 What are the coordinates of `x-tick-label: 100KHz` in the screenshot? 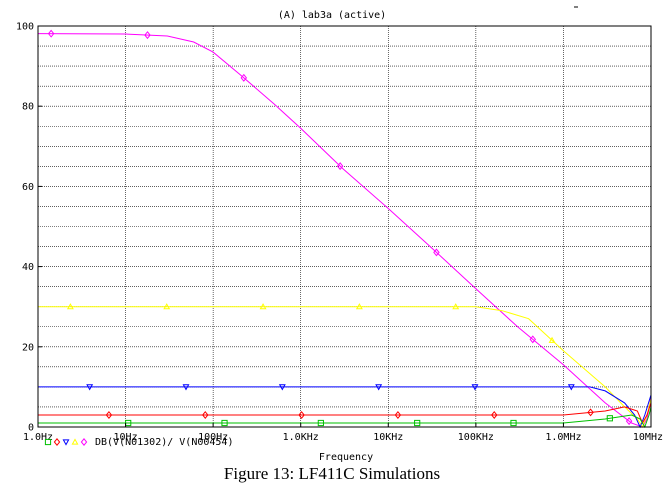 It's located at (476, 437).